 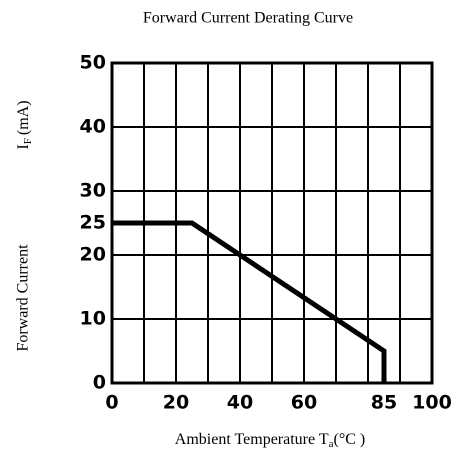 What do you see at coordinates (432, 403) in the screenshot?
I see `x-tick-label: 100` at bounding box center [432, 403].